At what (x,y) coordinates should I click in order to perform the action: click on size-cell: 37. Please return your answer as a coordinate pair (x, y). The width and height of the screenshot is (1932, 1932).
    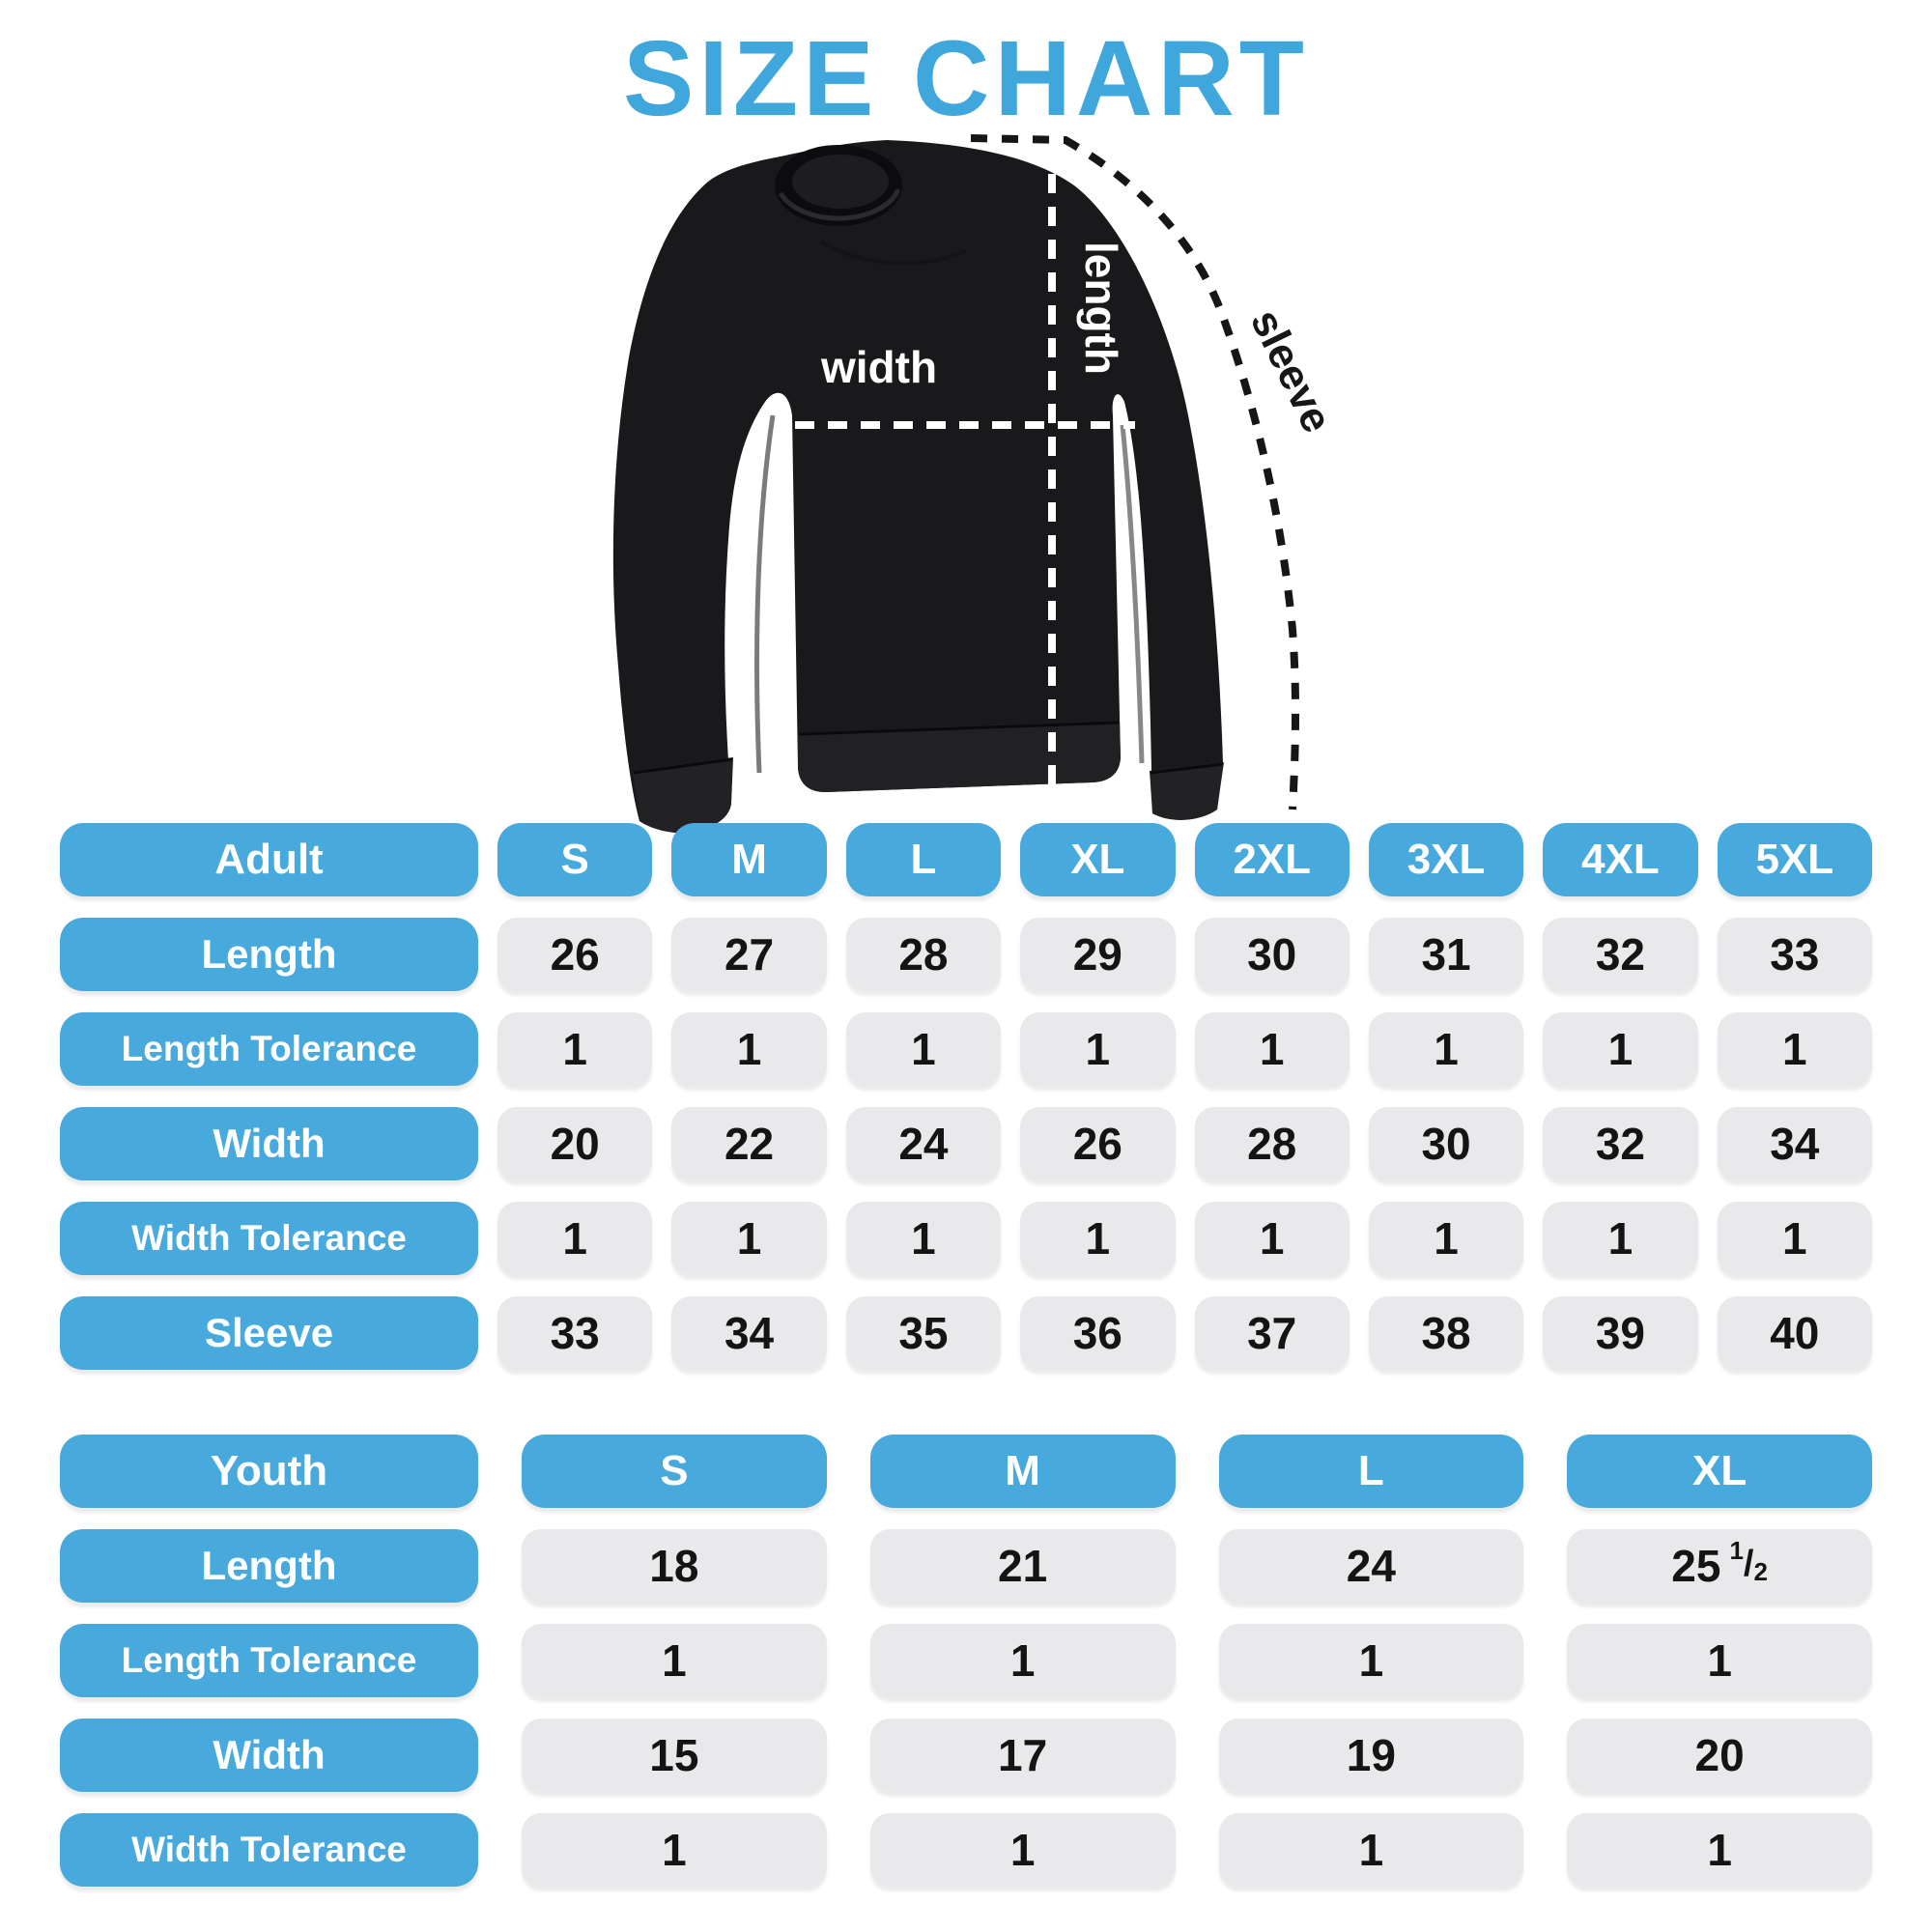
    Looking at the image, I should click on (1272, 1333).